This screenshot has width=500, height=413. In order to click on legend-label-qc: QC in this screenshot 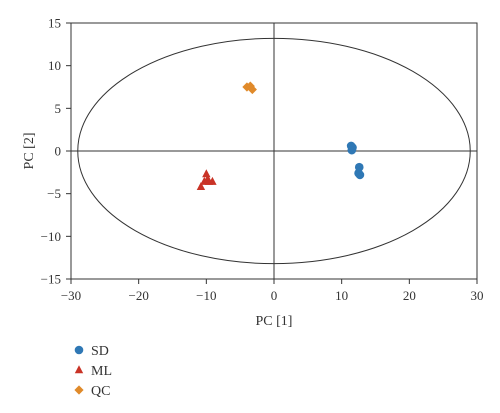, I will do `click(100, 391)`.